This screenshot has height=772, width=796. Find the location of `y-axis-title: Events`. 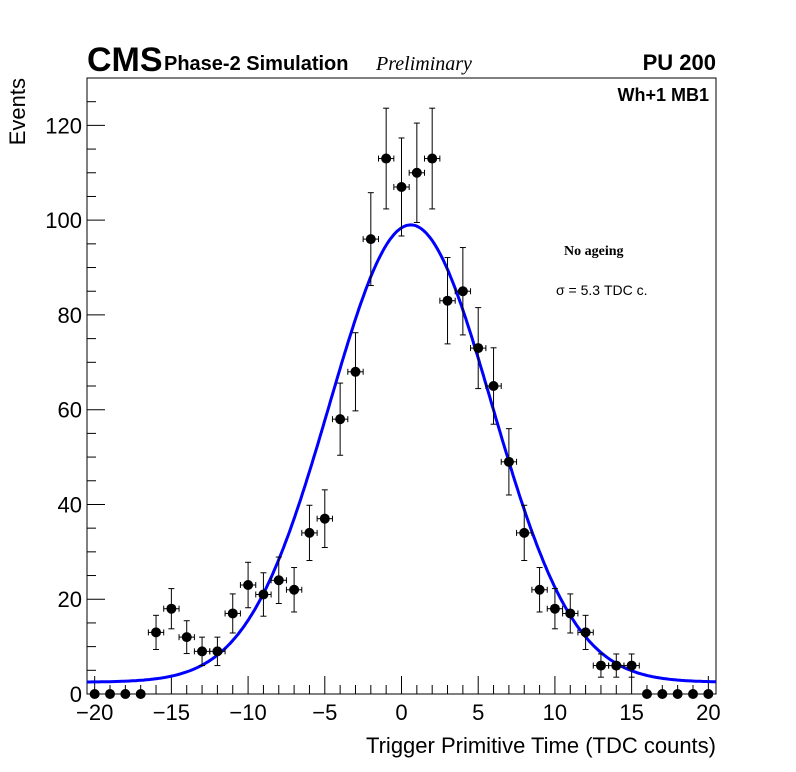

y-axis-title: Events is located at coordinates (17, 111).